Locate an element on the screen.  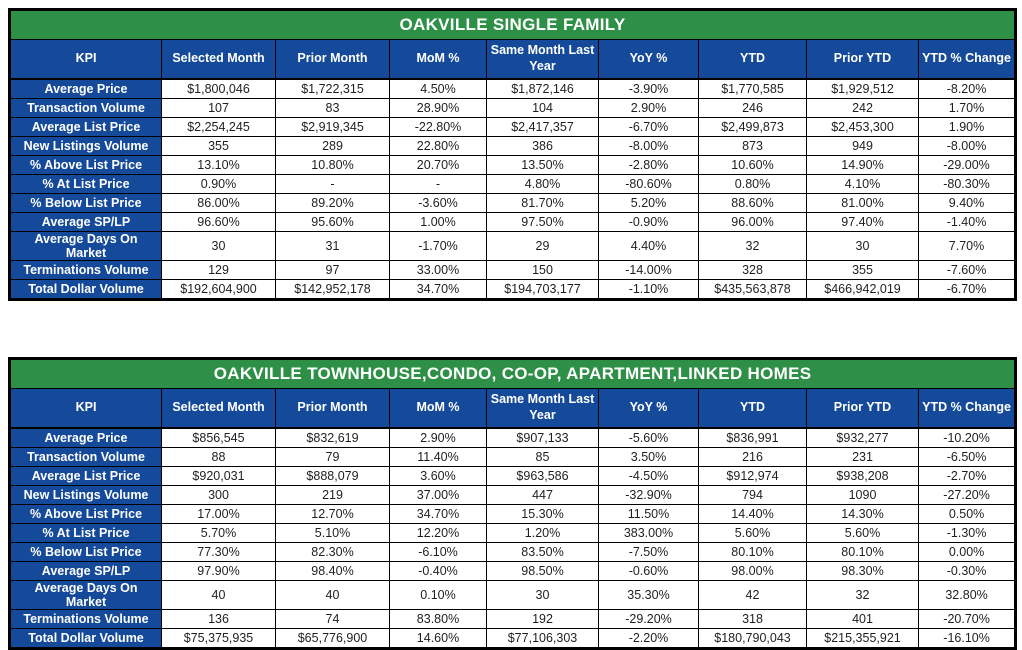
value-cell: -4.50% is located at coordinates (648, 476).